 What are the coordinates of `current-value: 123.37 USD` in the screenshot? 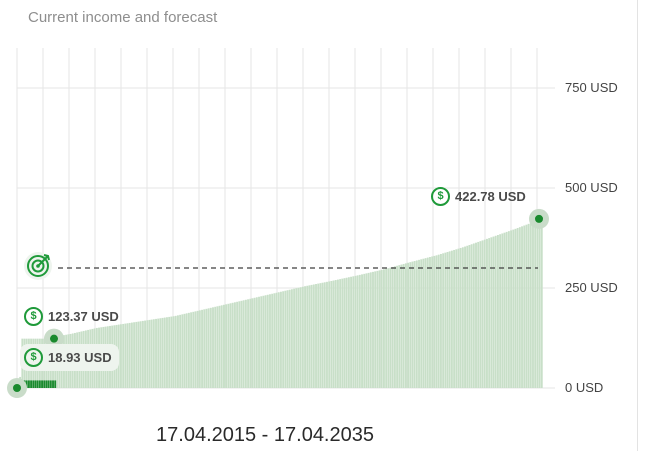 It's located at (83, 316).